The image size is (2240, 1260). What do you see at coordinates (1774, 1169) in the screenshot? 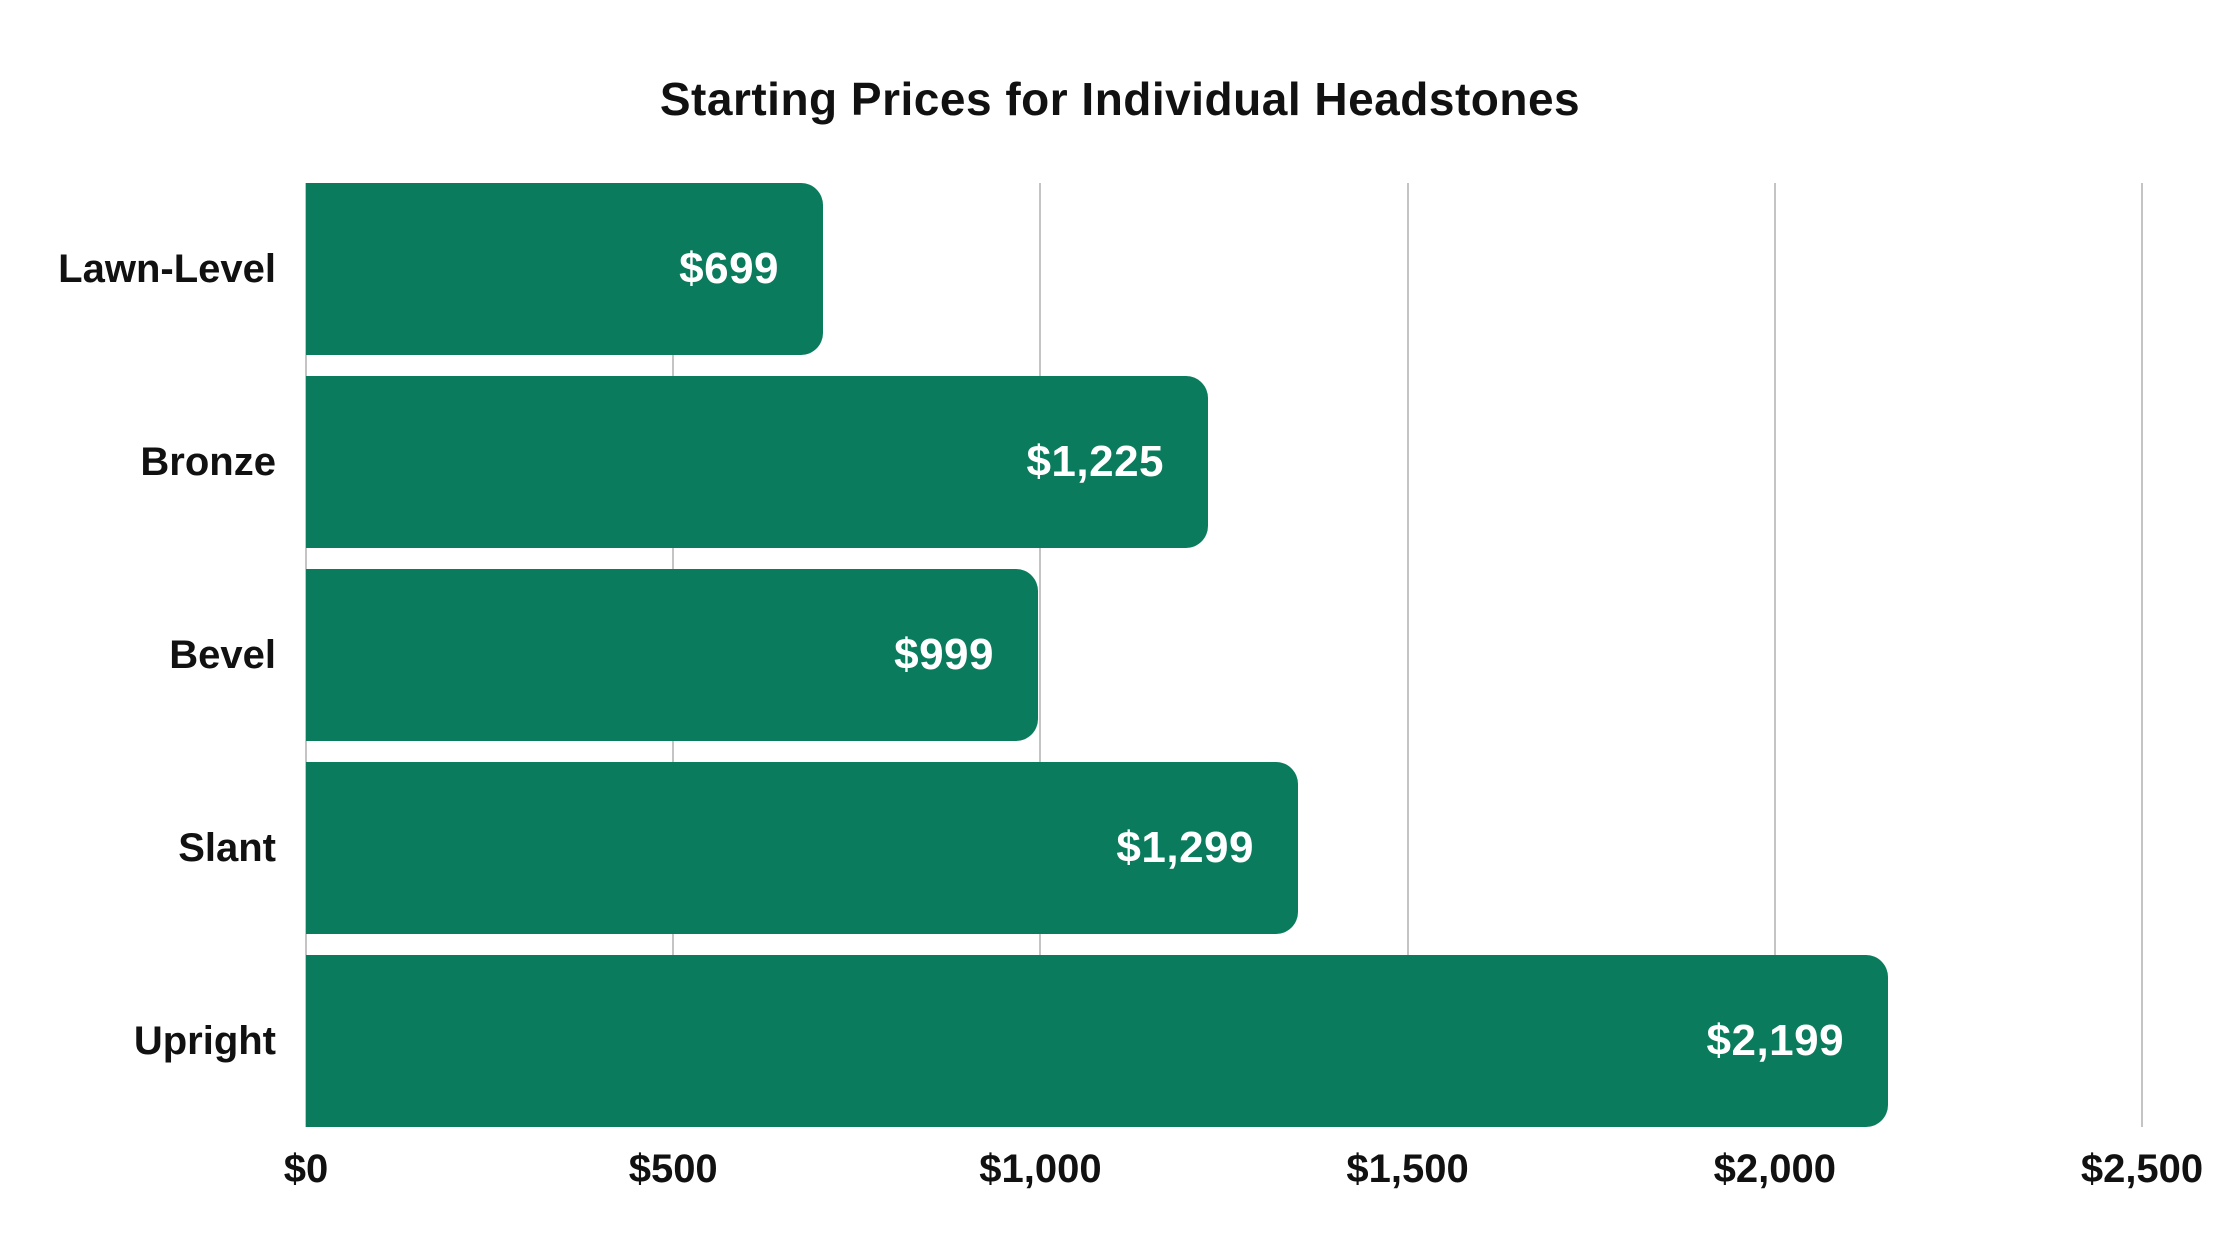
I see `x-tick-label: $2,000` at bounding box center [1774, 1169].